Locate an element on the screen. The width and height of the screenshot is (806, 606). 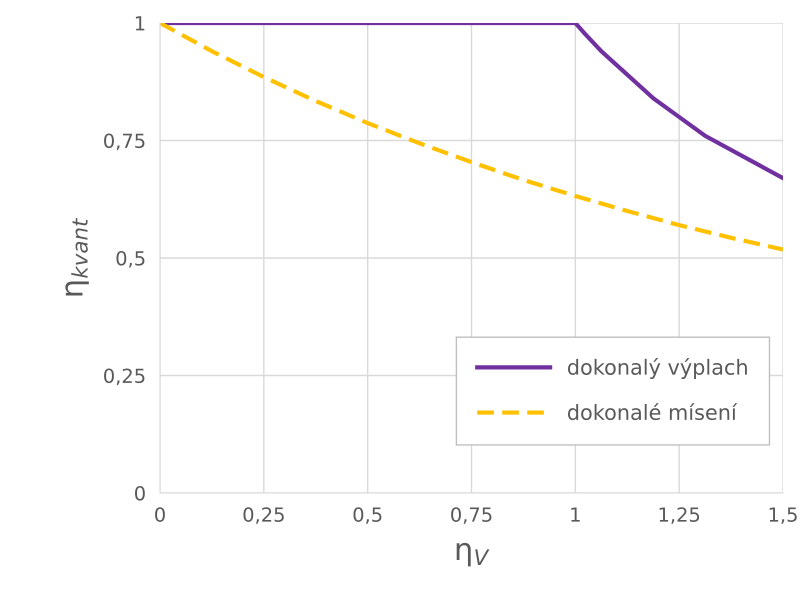
y-tick-label: 1 is located at coordinates (140, 23).